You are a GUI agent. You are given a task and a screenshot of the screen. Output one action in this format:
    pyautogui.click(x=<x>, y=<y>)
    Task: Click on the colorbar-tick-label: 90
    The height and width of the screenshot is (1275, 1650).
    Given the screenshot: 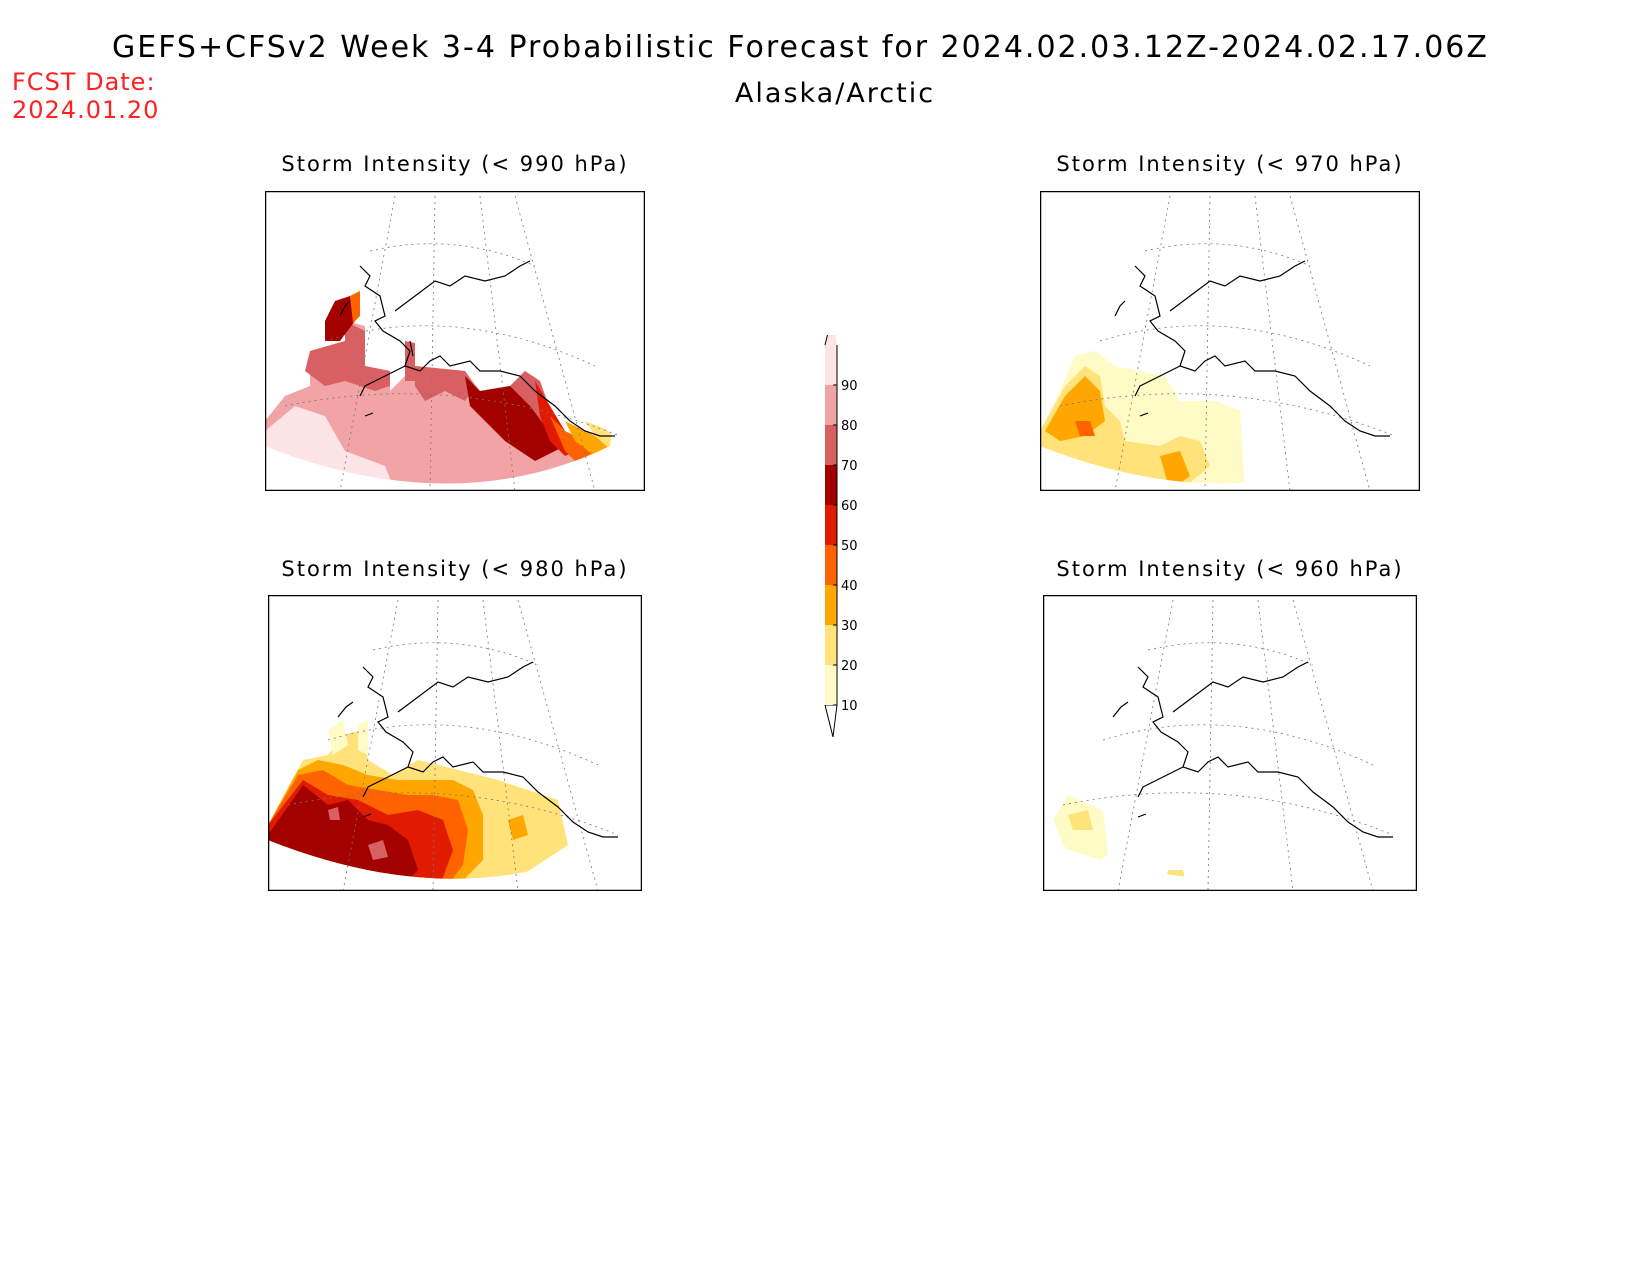 What is the action you would take?
    pyautogui.click(x=849, y=386)
    